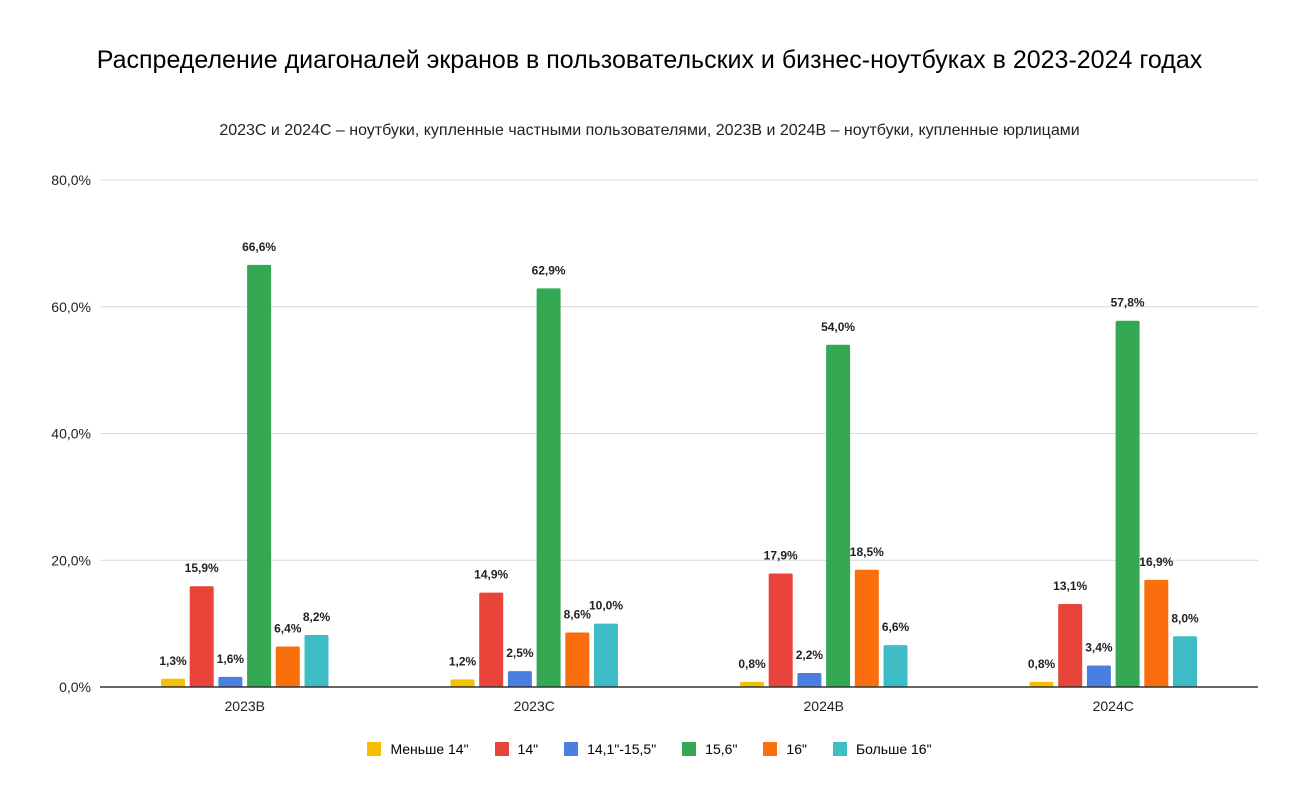  Describe the element at coordinates (1070, 586) in the screenshot. I see `data-label: 13,1%` at that location.